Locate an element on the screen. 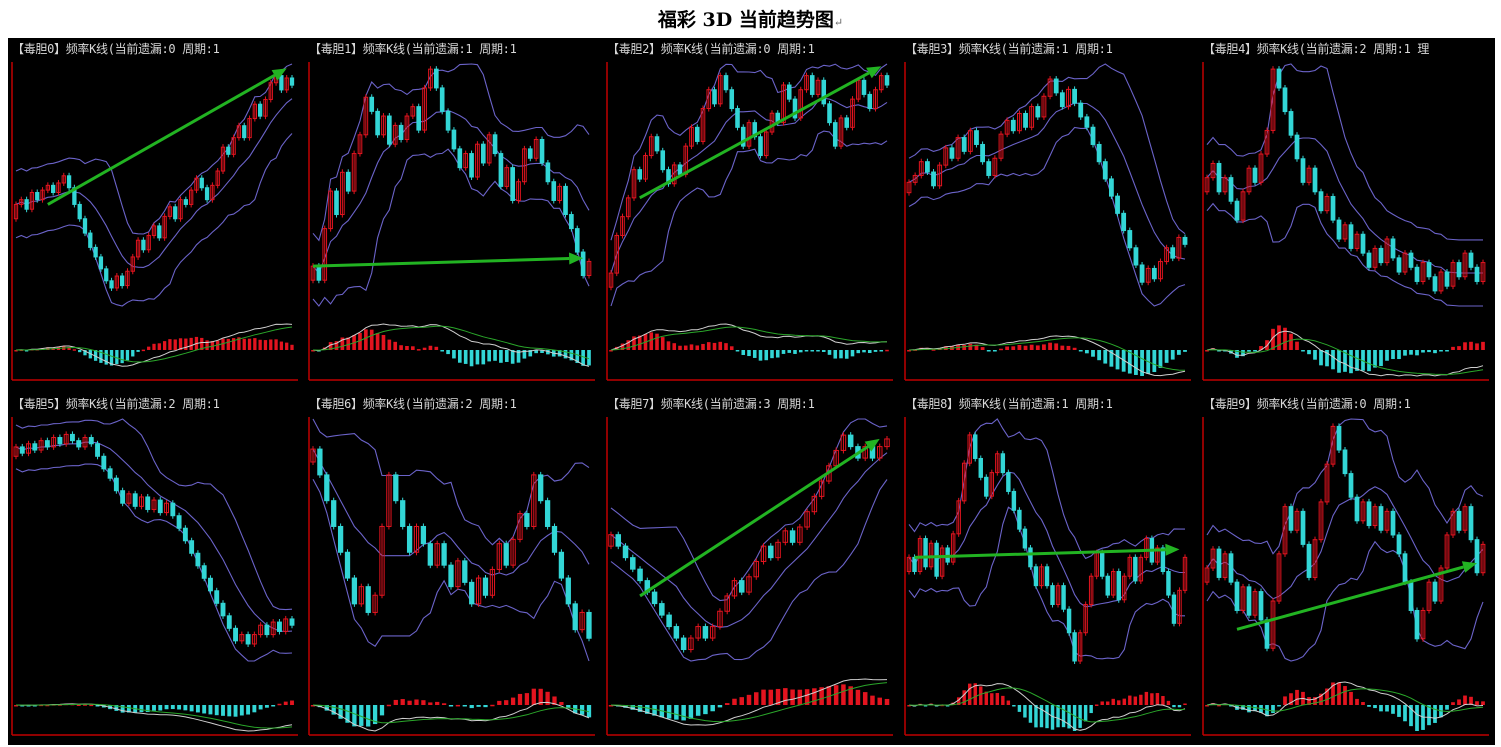  panel-title: 【毒胆5】频率K线(当前遗漏:2 周期:1 is located at coordinates (116, 404).